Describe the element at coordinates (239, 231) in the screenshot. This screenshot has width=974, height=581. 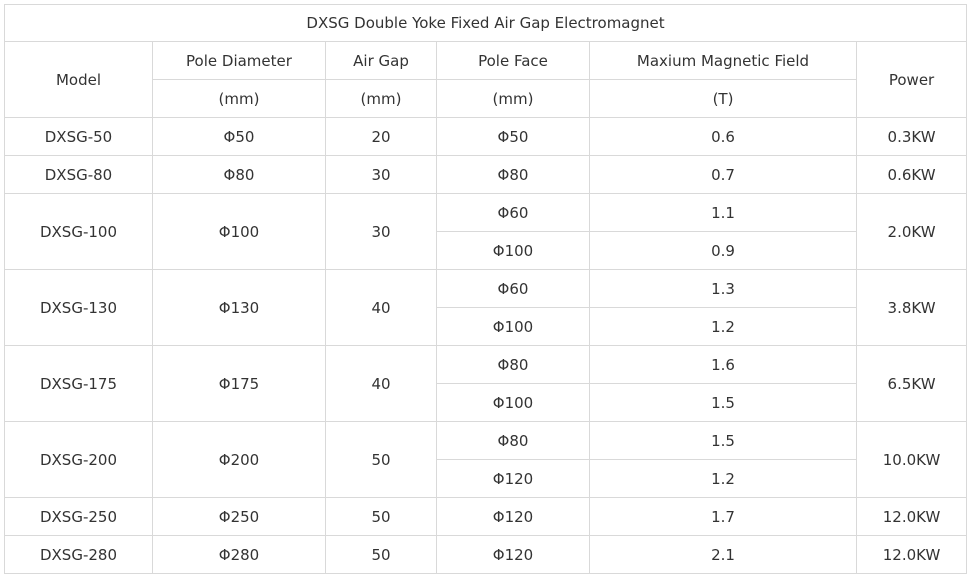
I see `pole-diameter-cell: Φ100` at that location.